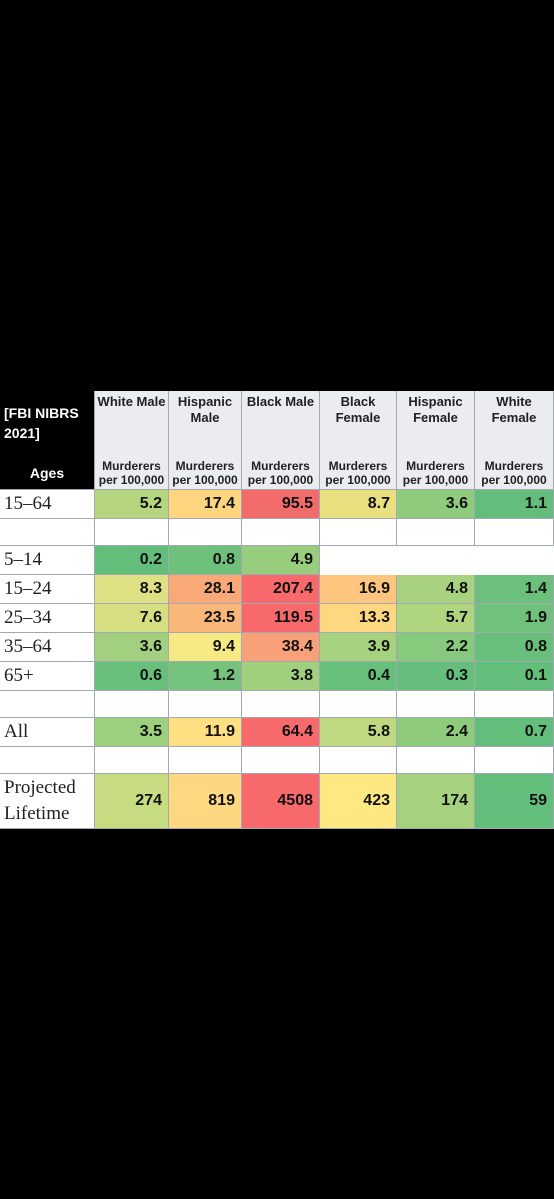 The width and height of the screenshot is (554, 1199). I want to click on value-cell: 16.9, so click(358, 589).